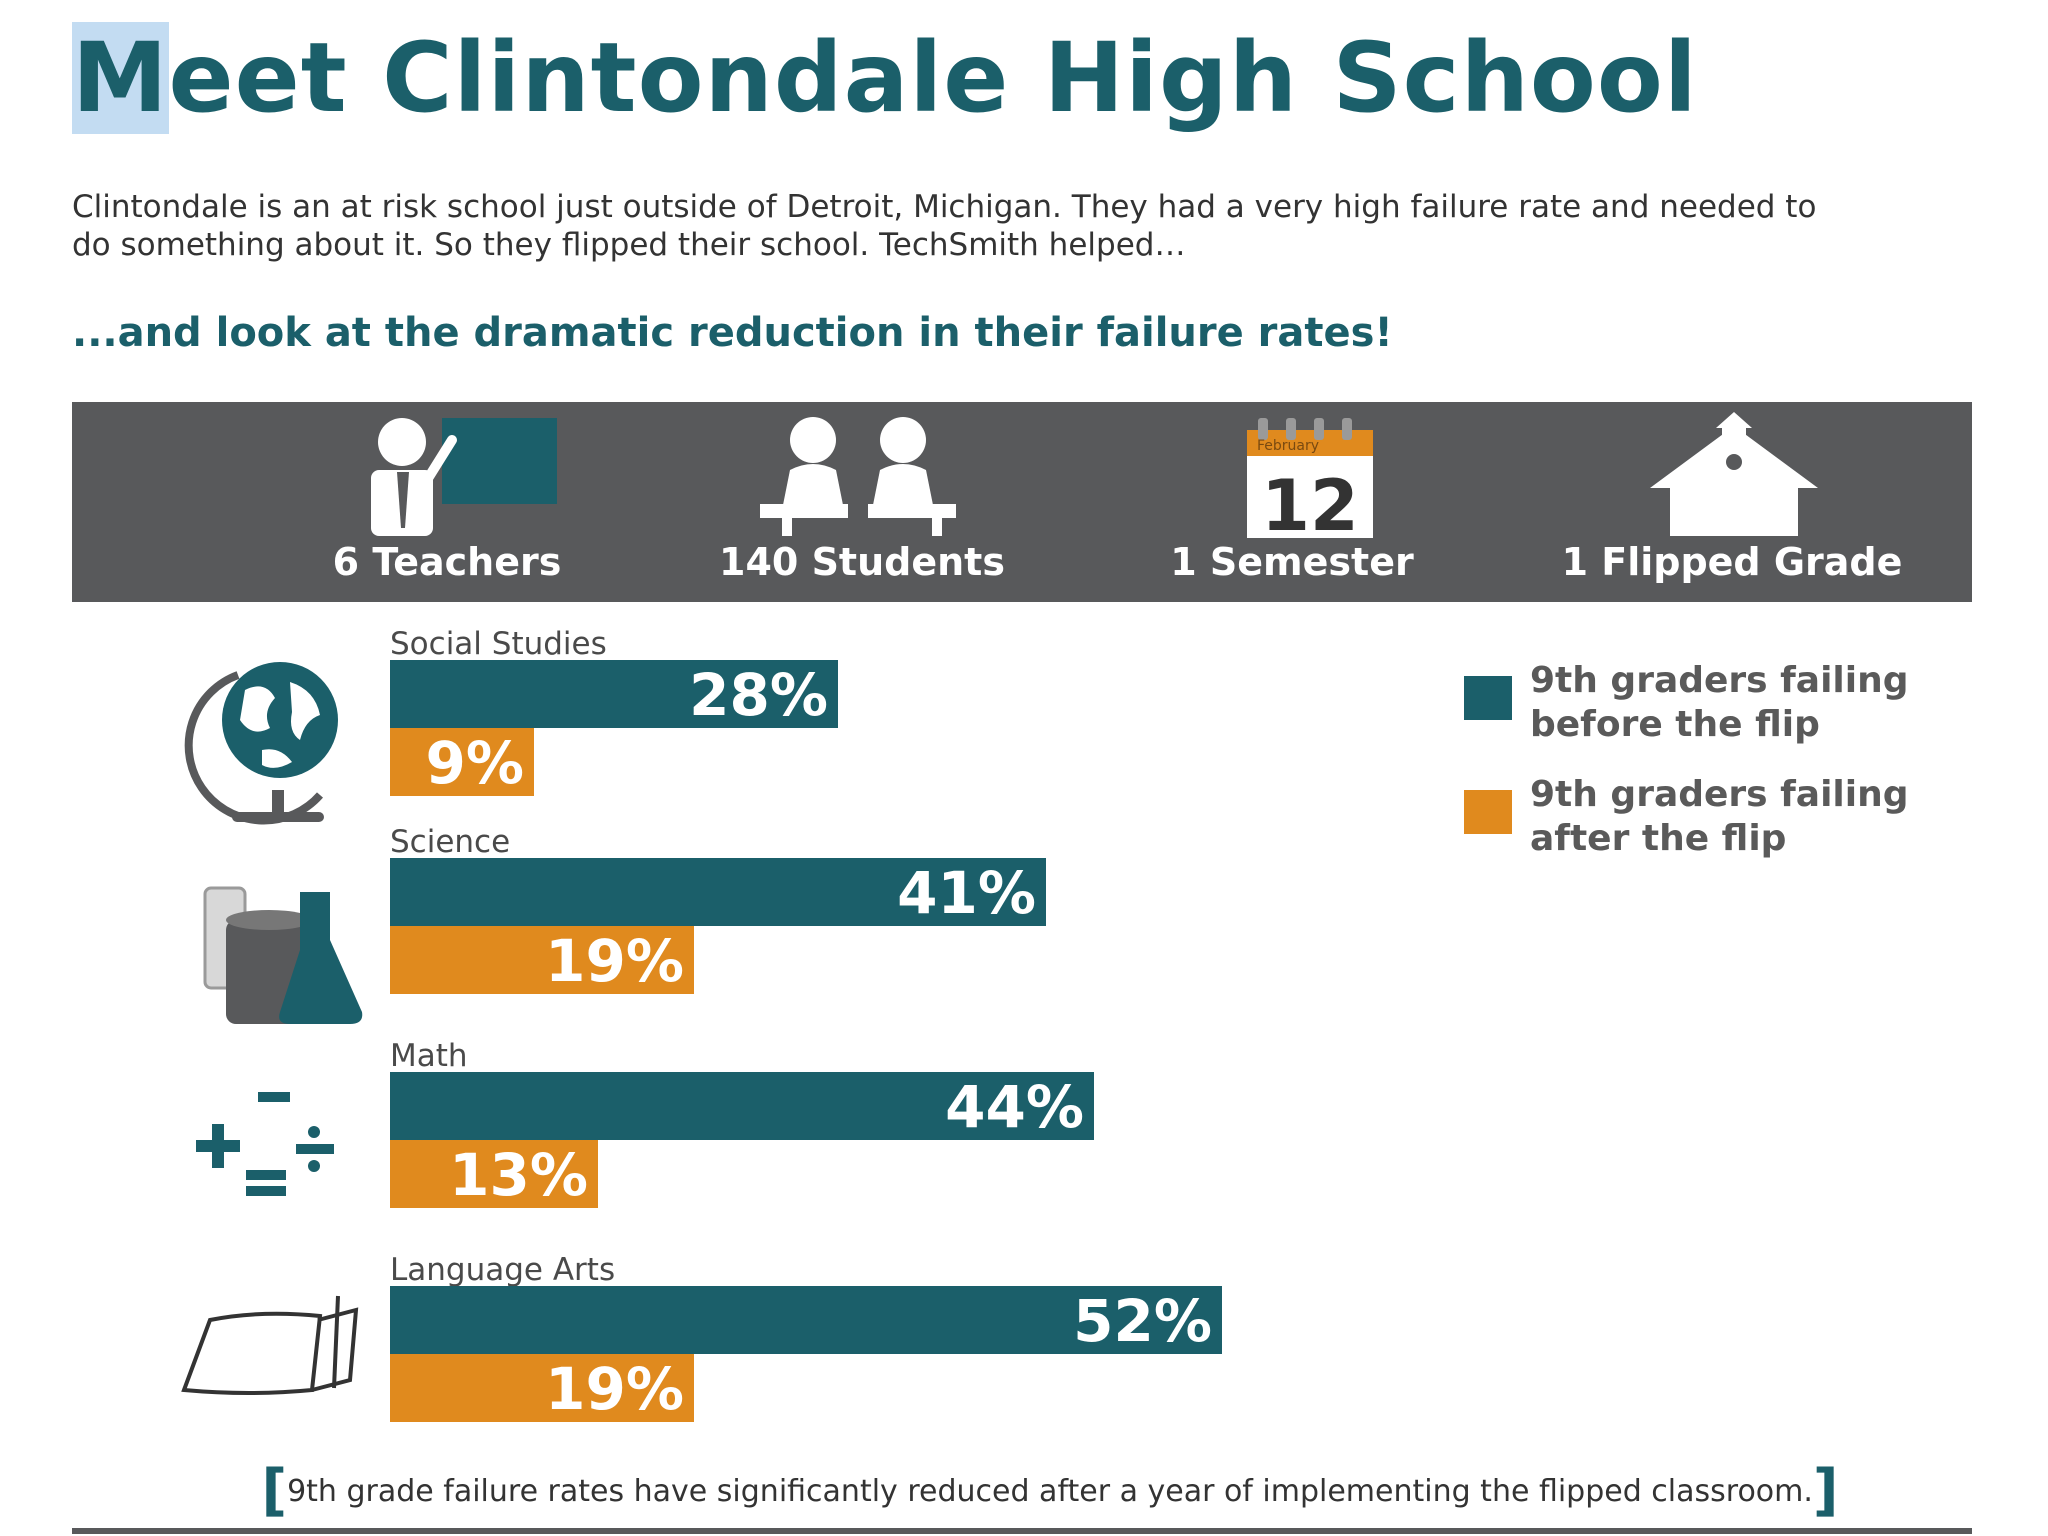 The width and height of the screenshot is (2048, 1536). What do you see at coordinates (498, 644) in the screenshot?
I see `category-label: Social Studies` at bounding box center [498, 644].